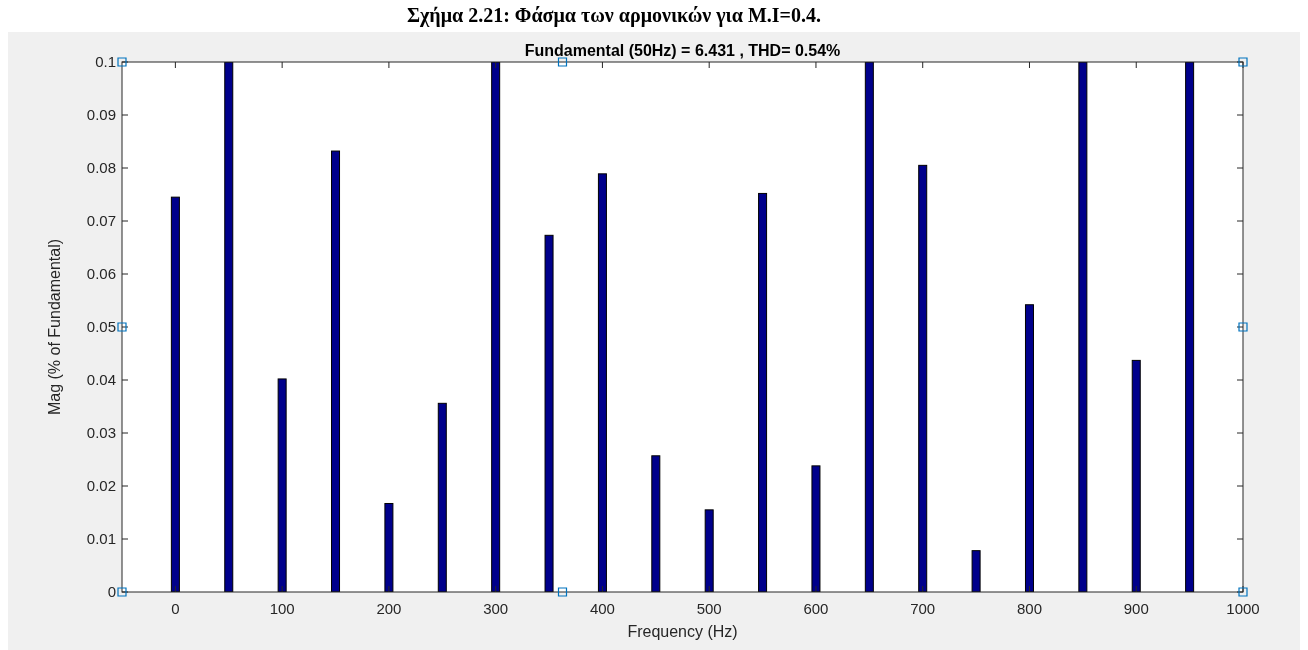  What do you see at coordinates (101, 432) in the screenshot?
I see `y-tick-label: 0.03` at bounding box center [101, 432].